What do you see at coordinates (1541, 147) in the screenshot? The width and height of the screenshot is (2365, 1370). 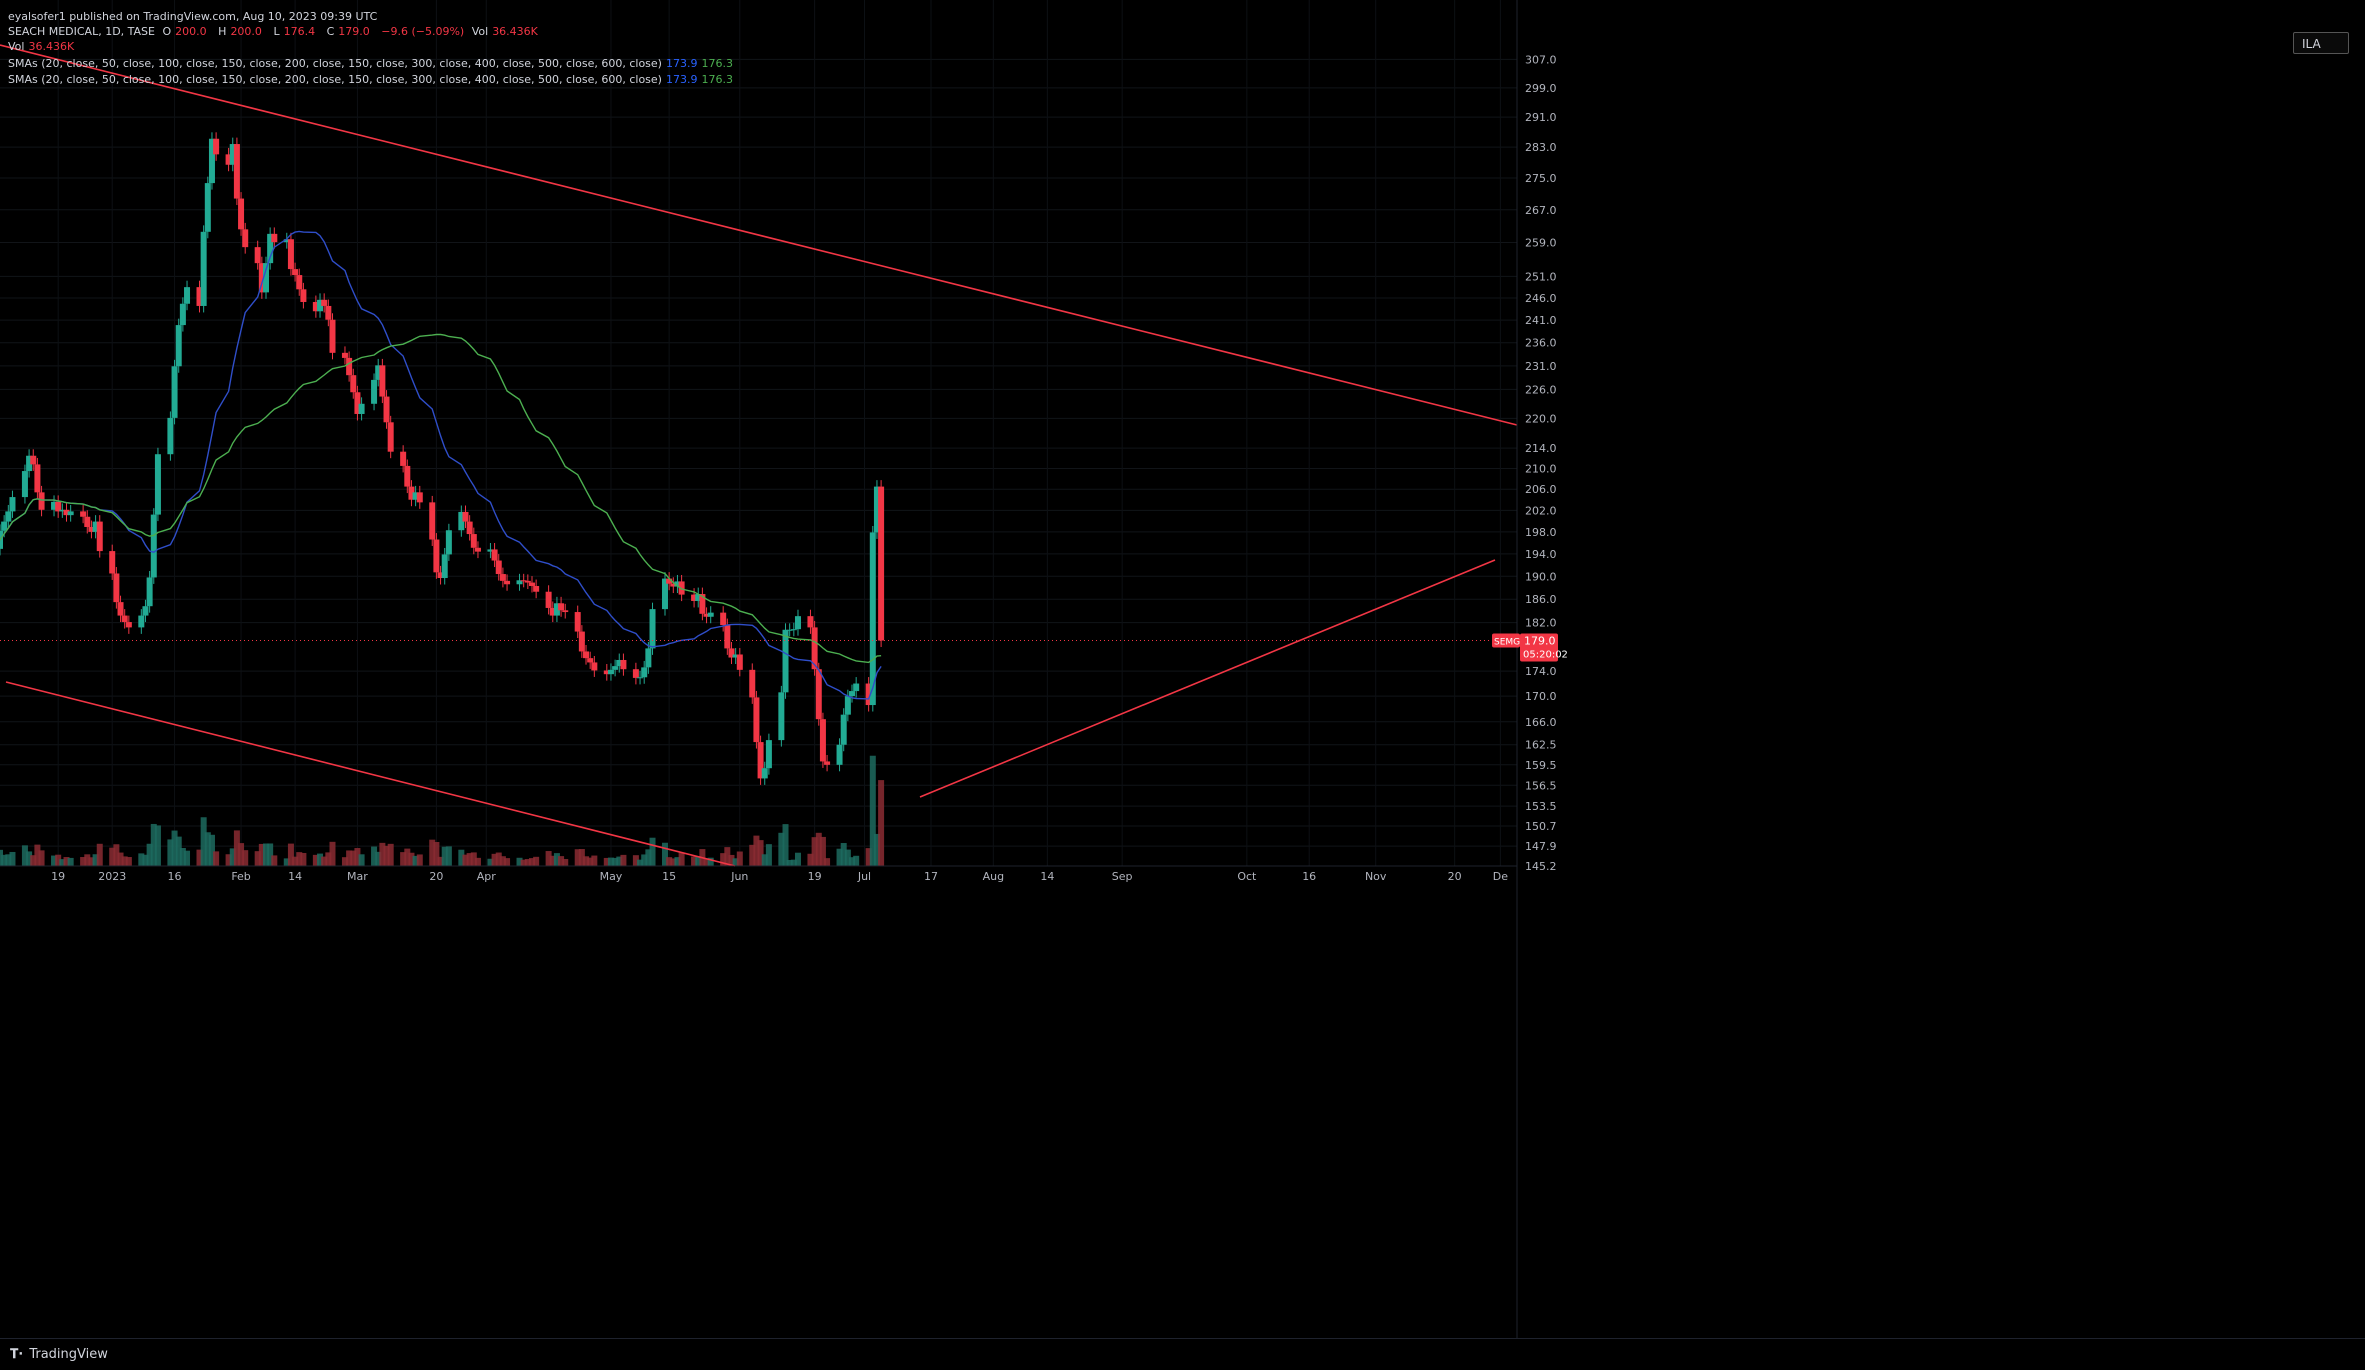 I see `y-tick-label: 283.0` at bounding box center [1541, 147].